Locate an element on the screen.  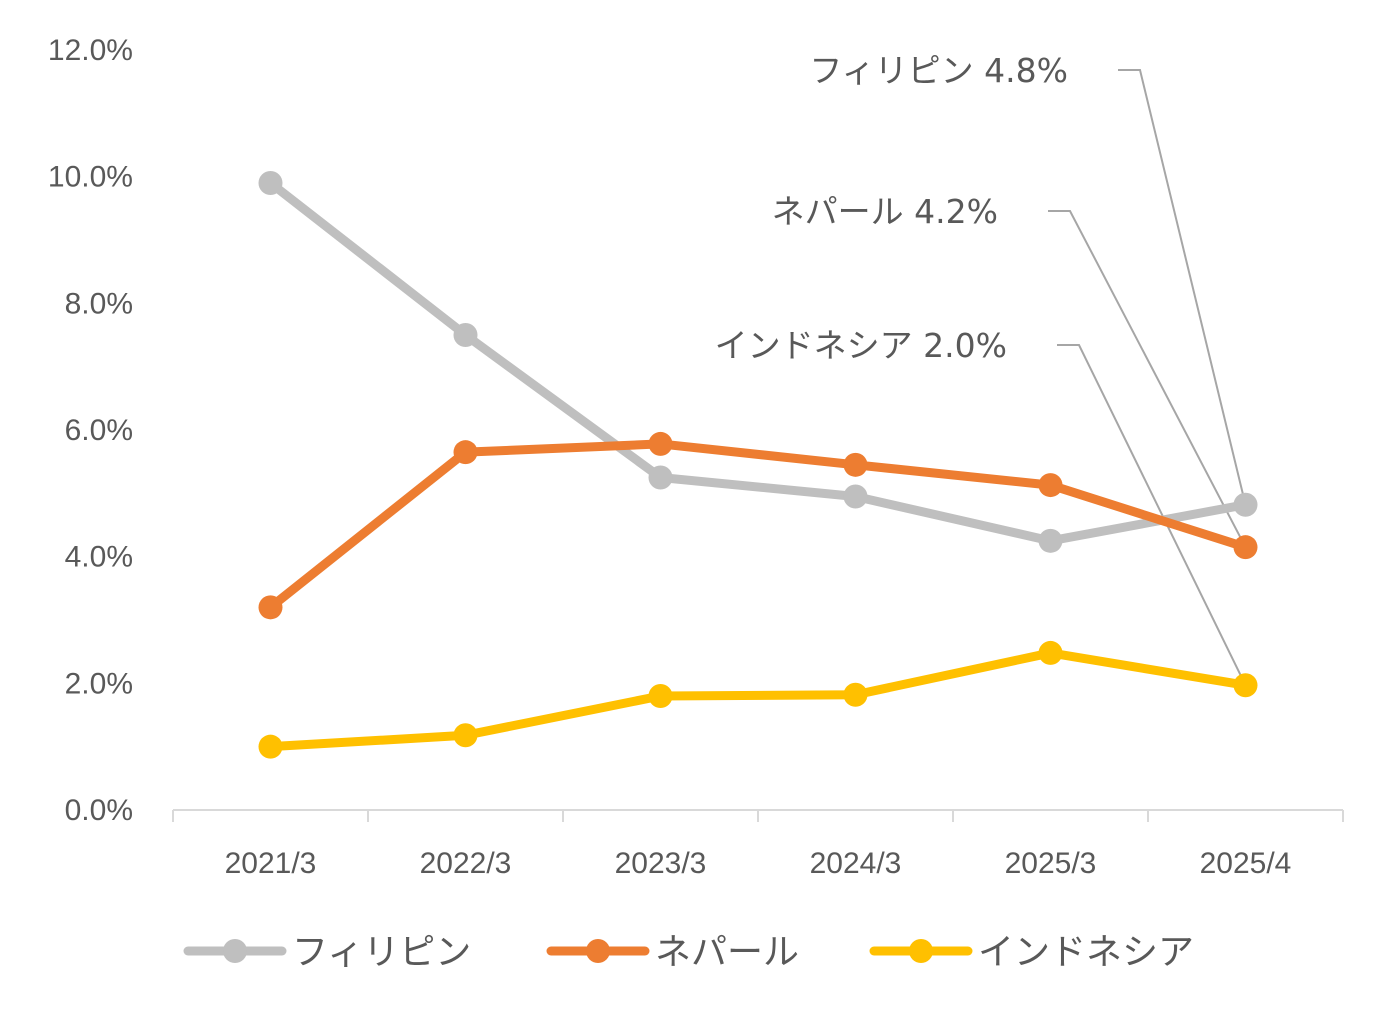
y-tick-label: 4.0% is located at coordinates (99, 557).